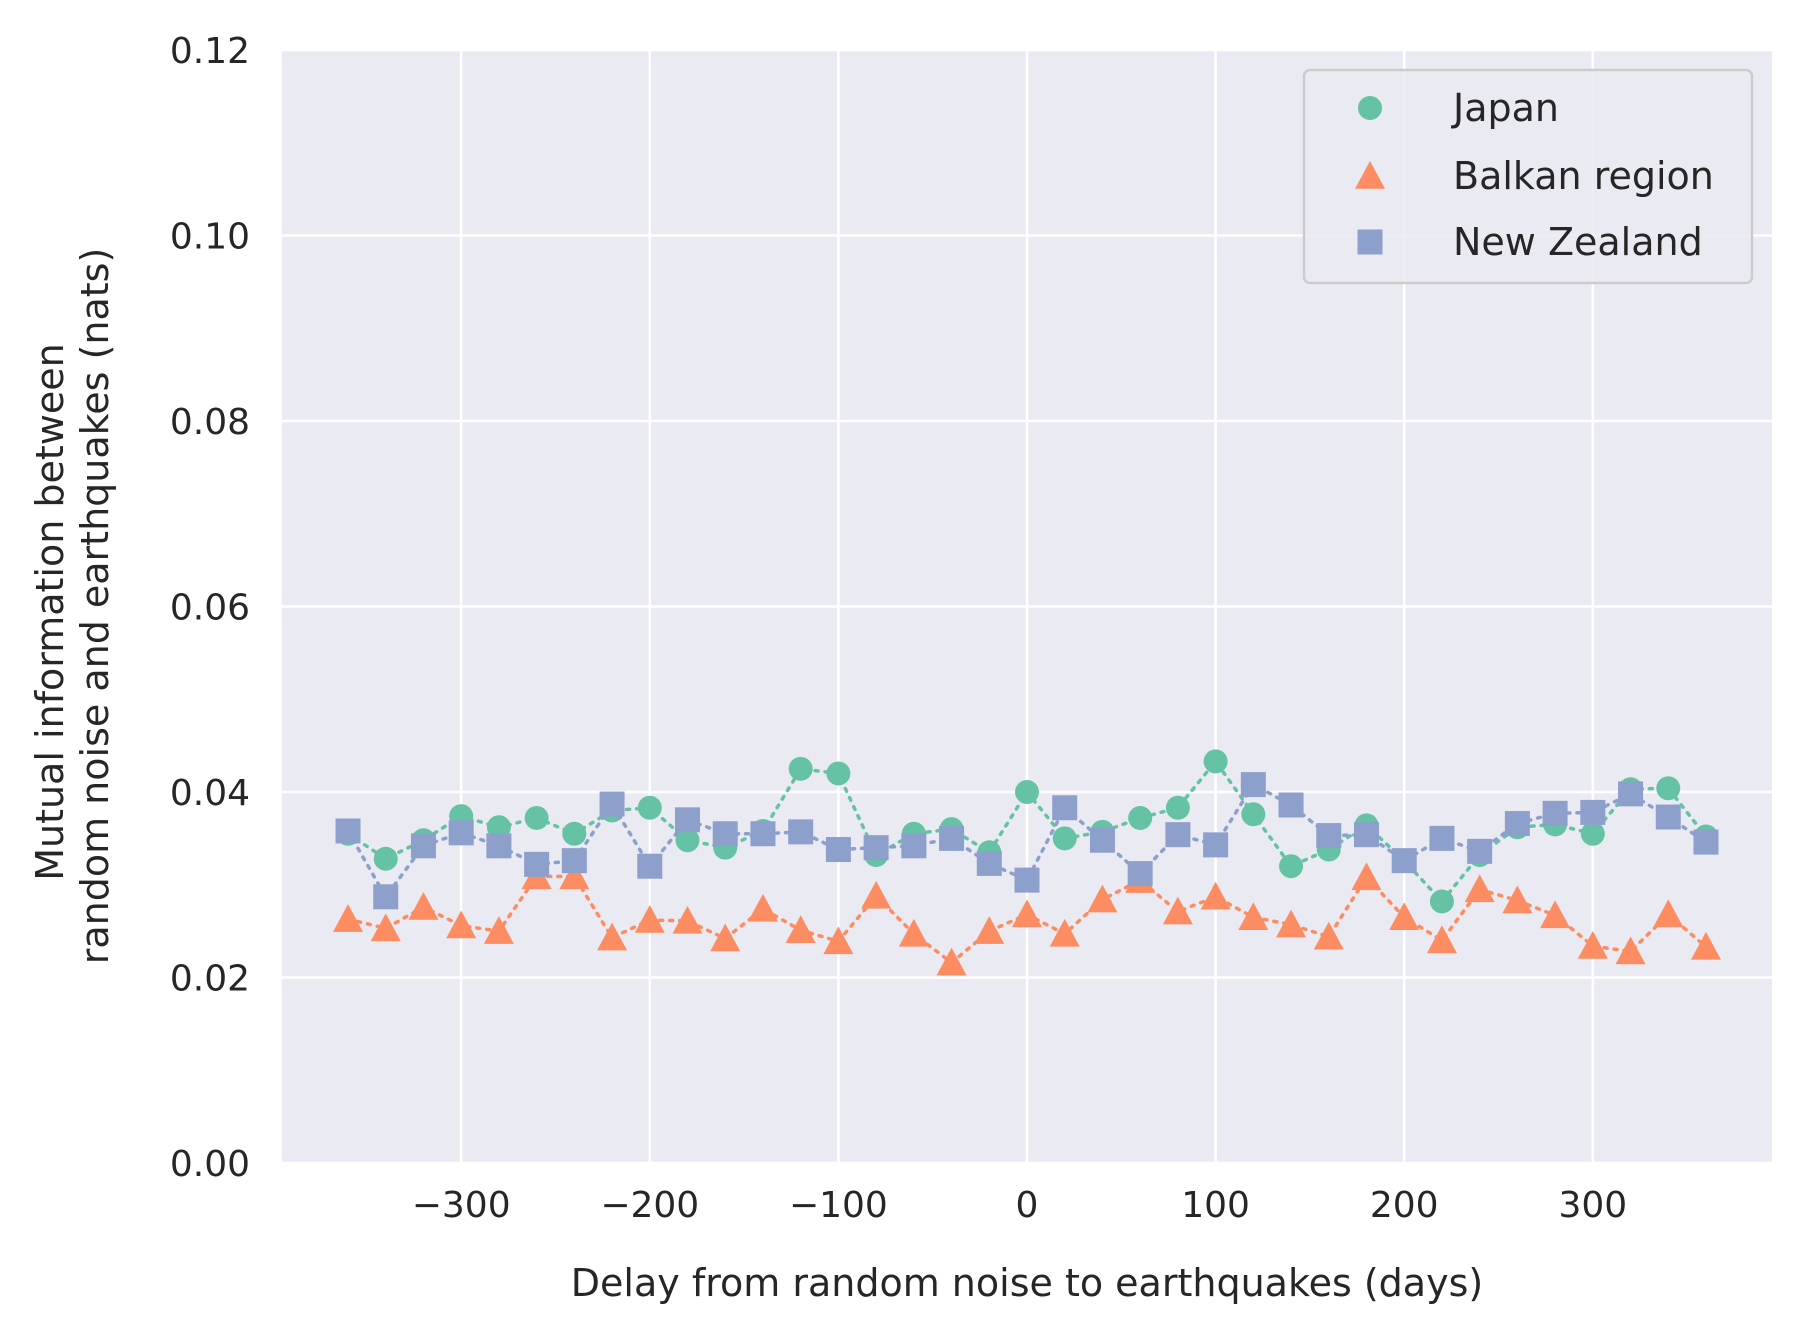 The height and width of the screenshot is (1333, 1795). Describe the element at coordinates (1592, 1205) in the screenshot. I see `x-tick-label: 300` at that location.